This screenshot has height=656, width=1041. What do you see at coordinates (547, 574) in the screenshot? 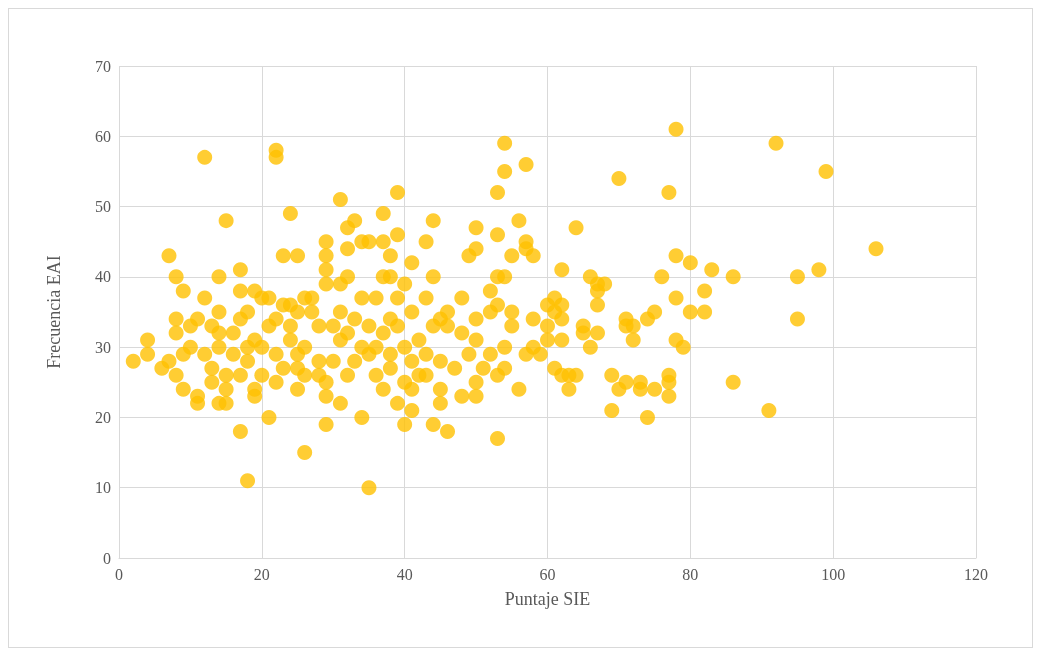
I see `x-tick-label: 60` at bounding box center [547, 574].